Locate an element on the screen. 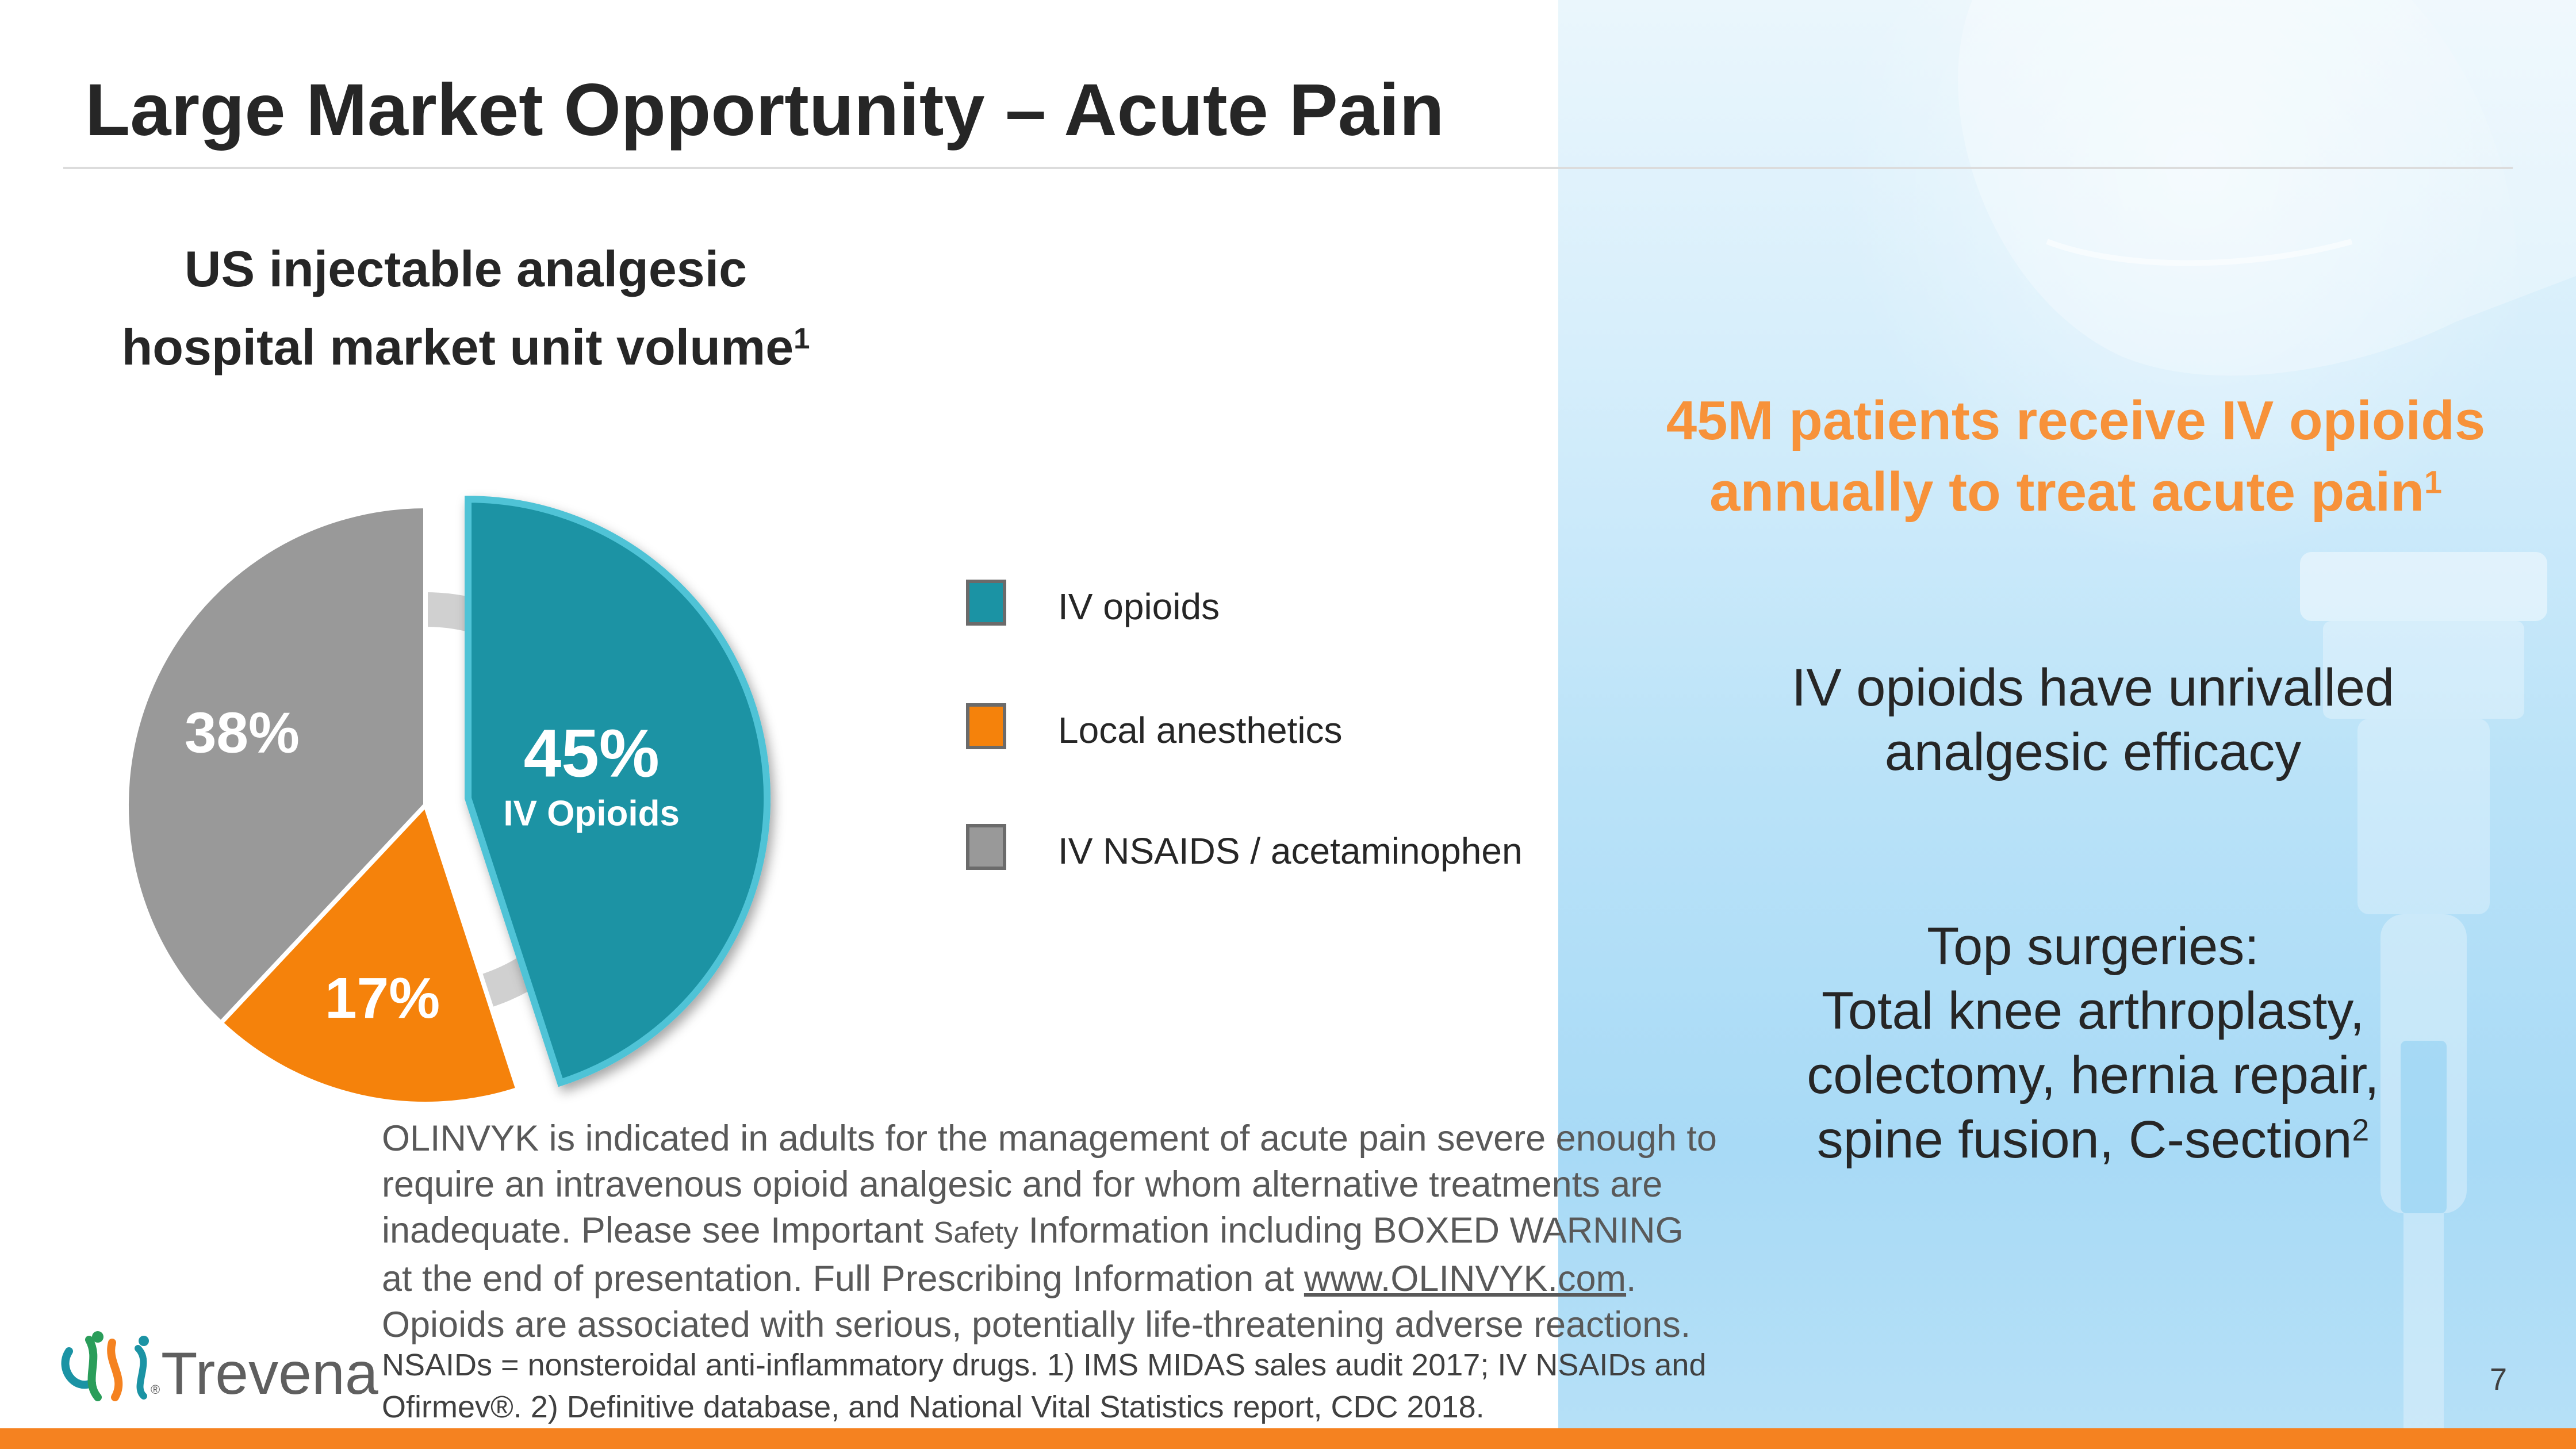 Image resolution: width=2576 pixels, height=1449 pixels. legend-label-iv-nsaids: IV NSAIDS / acetaminophen is located at coordinates (1290, 851).